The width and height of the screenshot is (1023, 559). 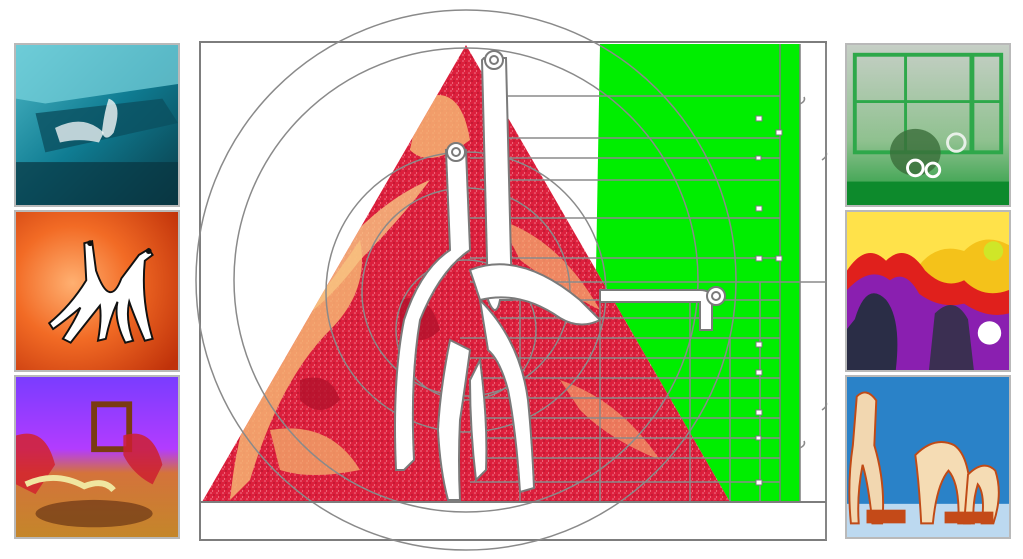 I want to click on teal-interior-image, so click(x=97, y=125).